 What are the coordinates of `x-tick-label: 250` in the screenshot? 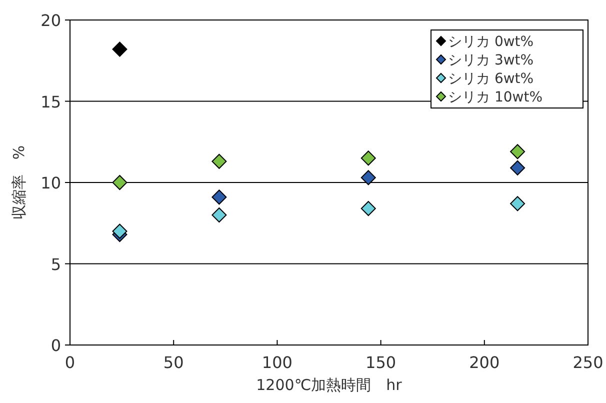 It's located at (588, 362).